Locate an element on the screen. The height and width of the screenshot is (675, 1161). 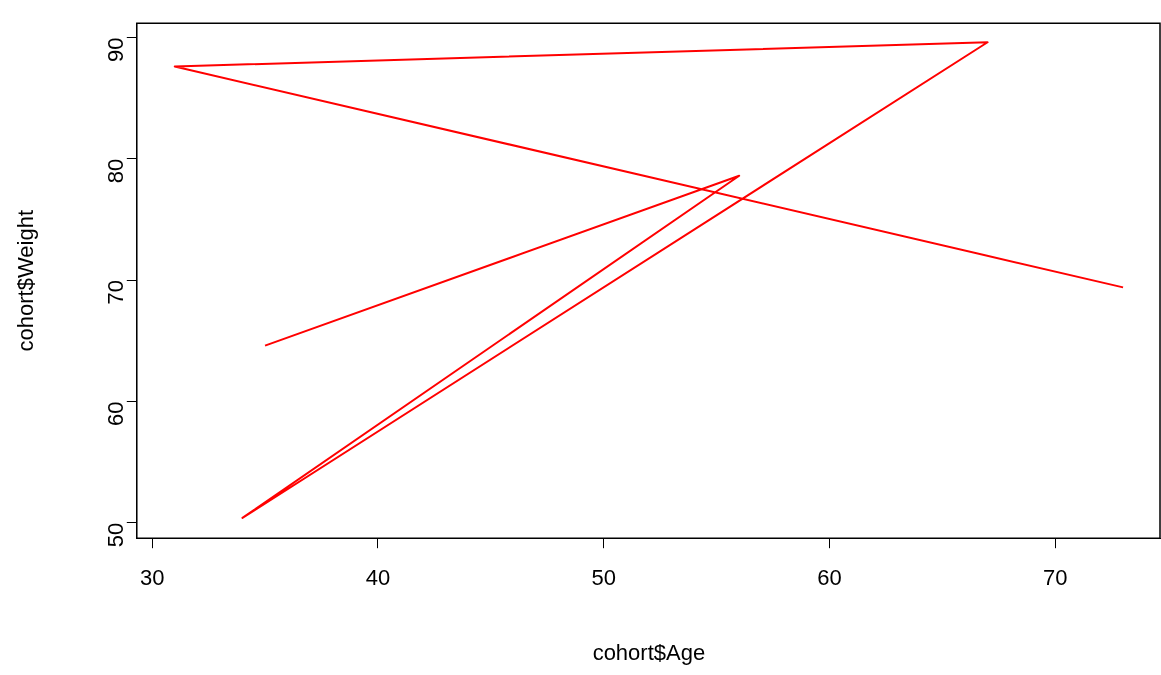
x-tick-label: 50 is located at coordinates (603, 578).